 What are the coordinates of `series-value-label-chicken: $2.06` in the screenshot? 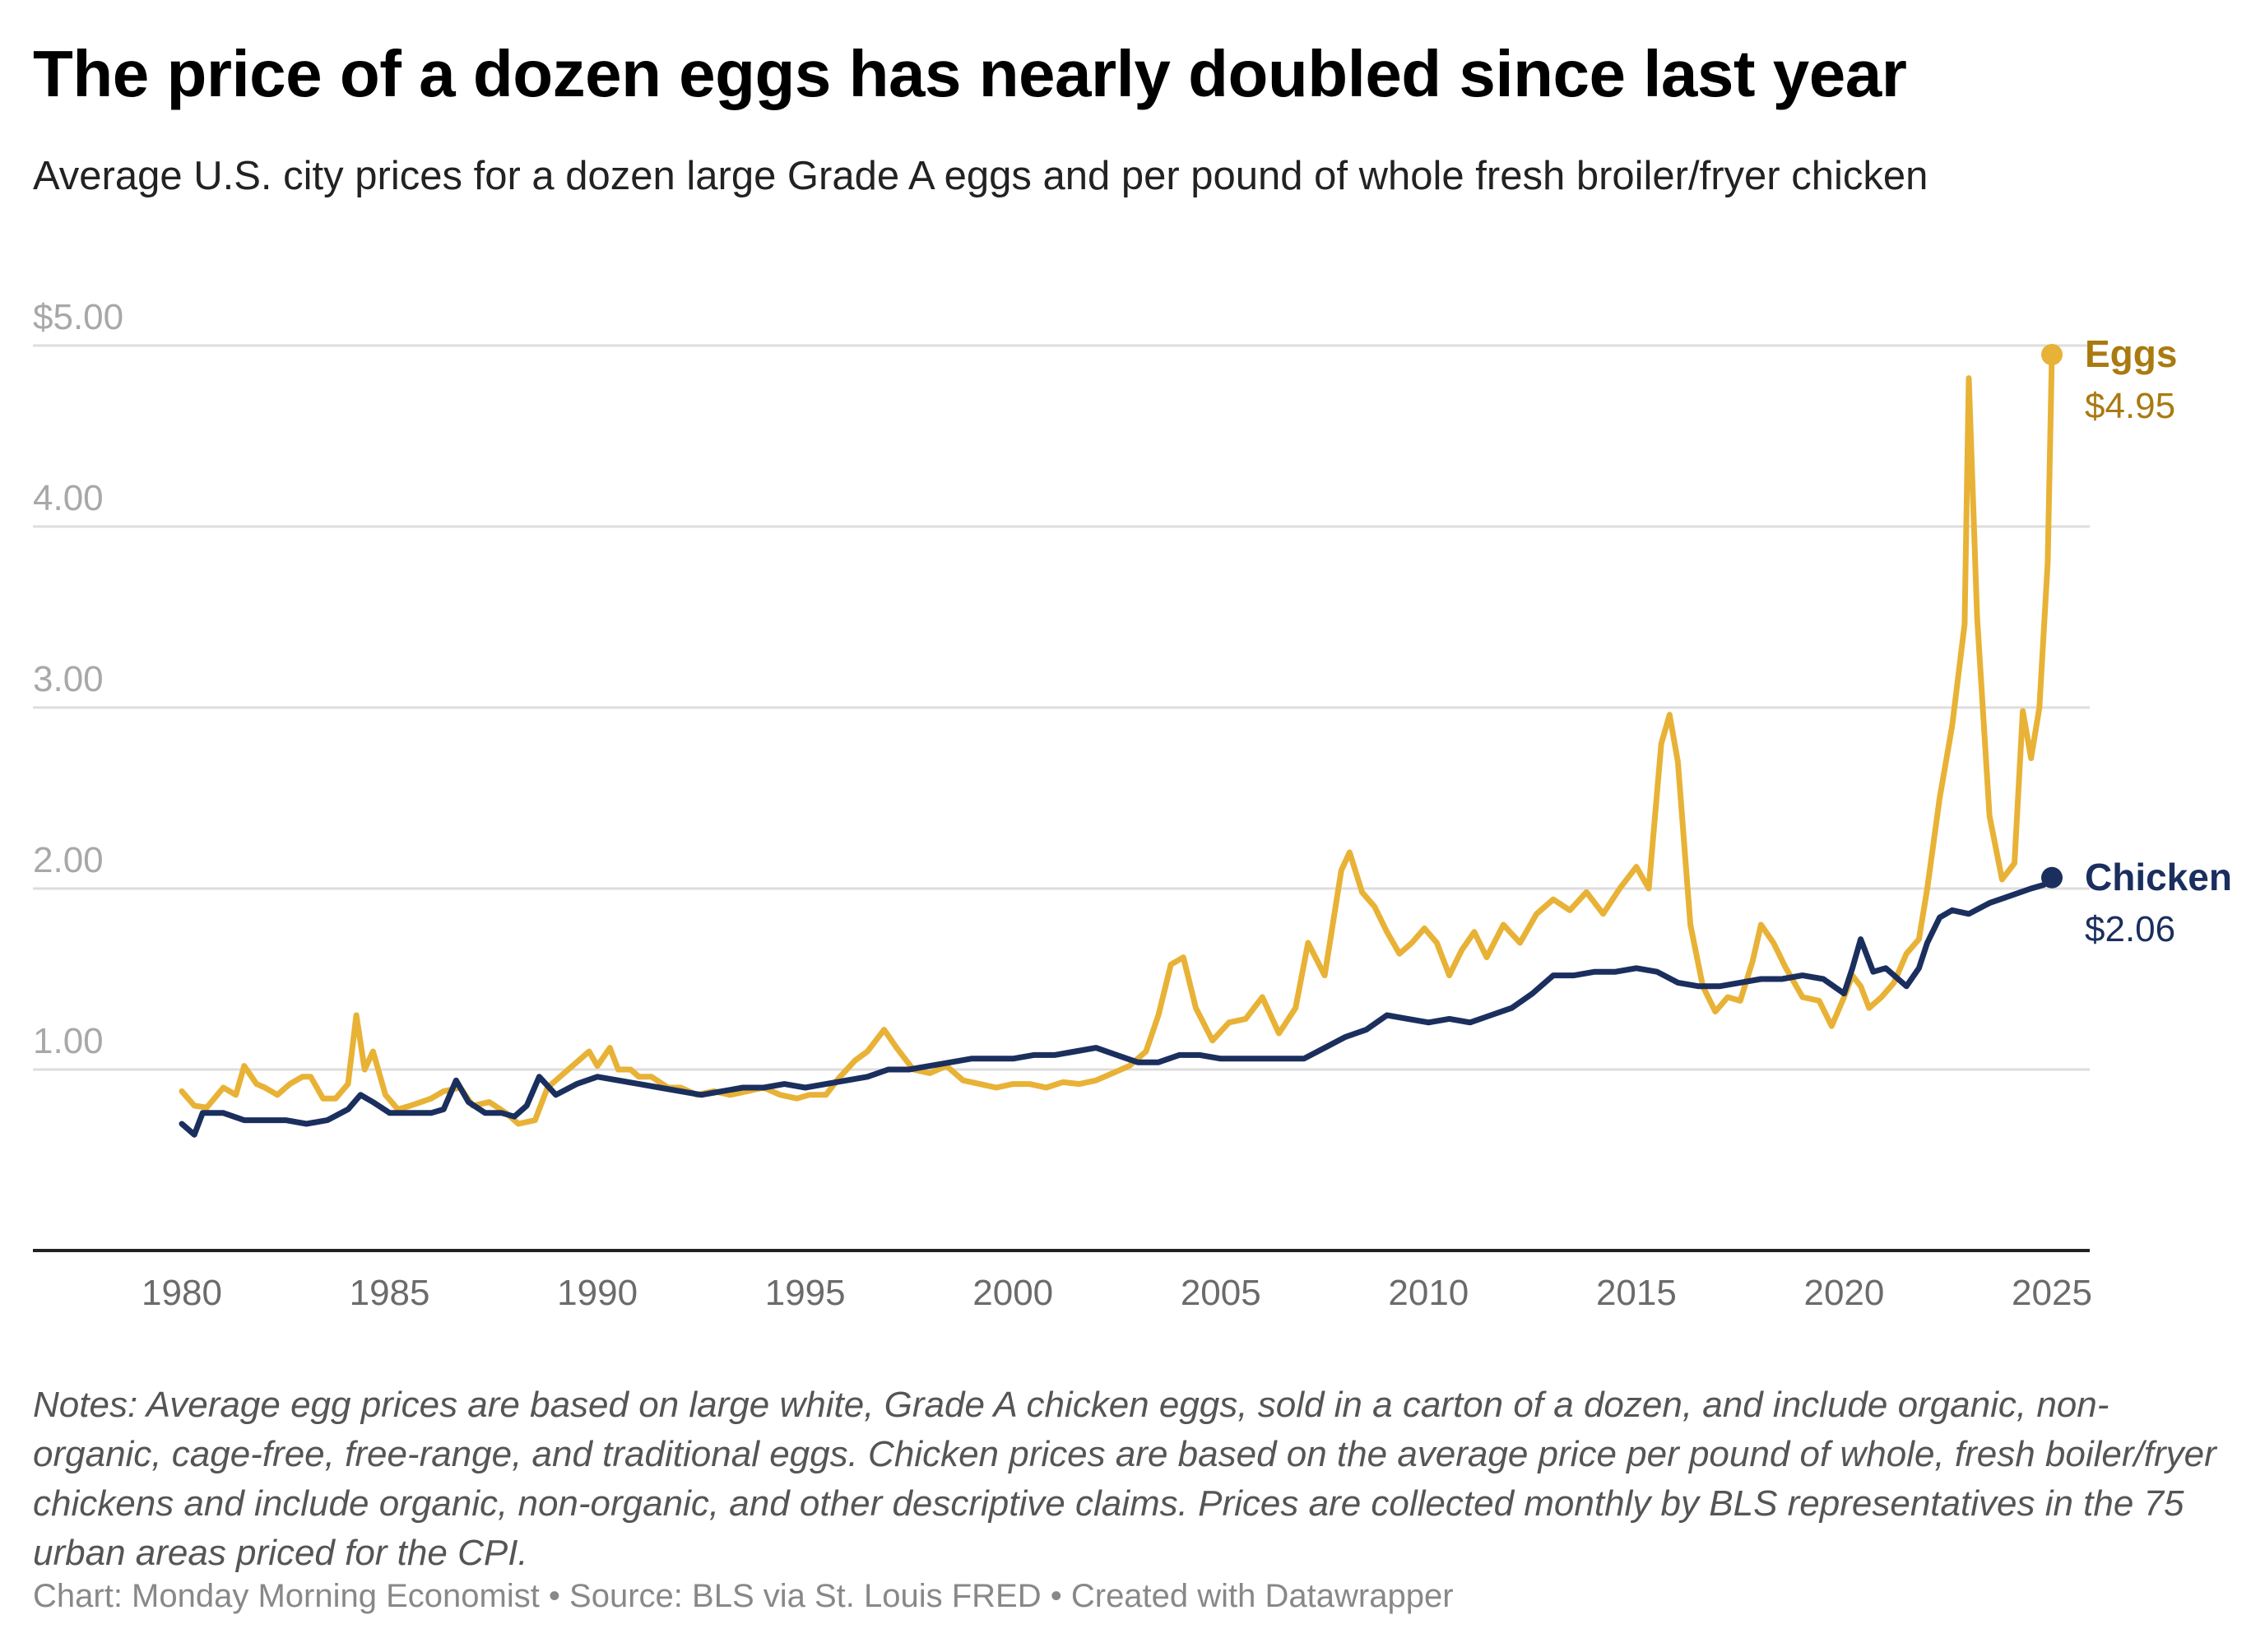 It's located at (2130, 929).